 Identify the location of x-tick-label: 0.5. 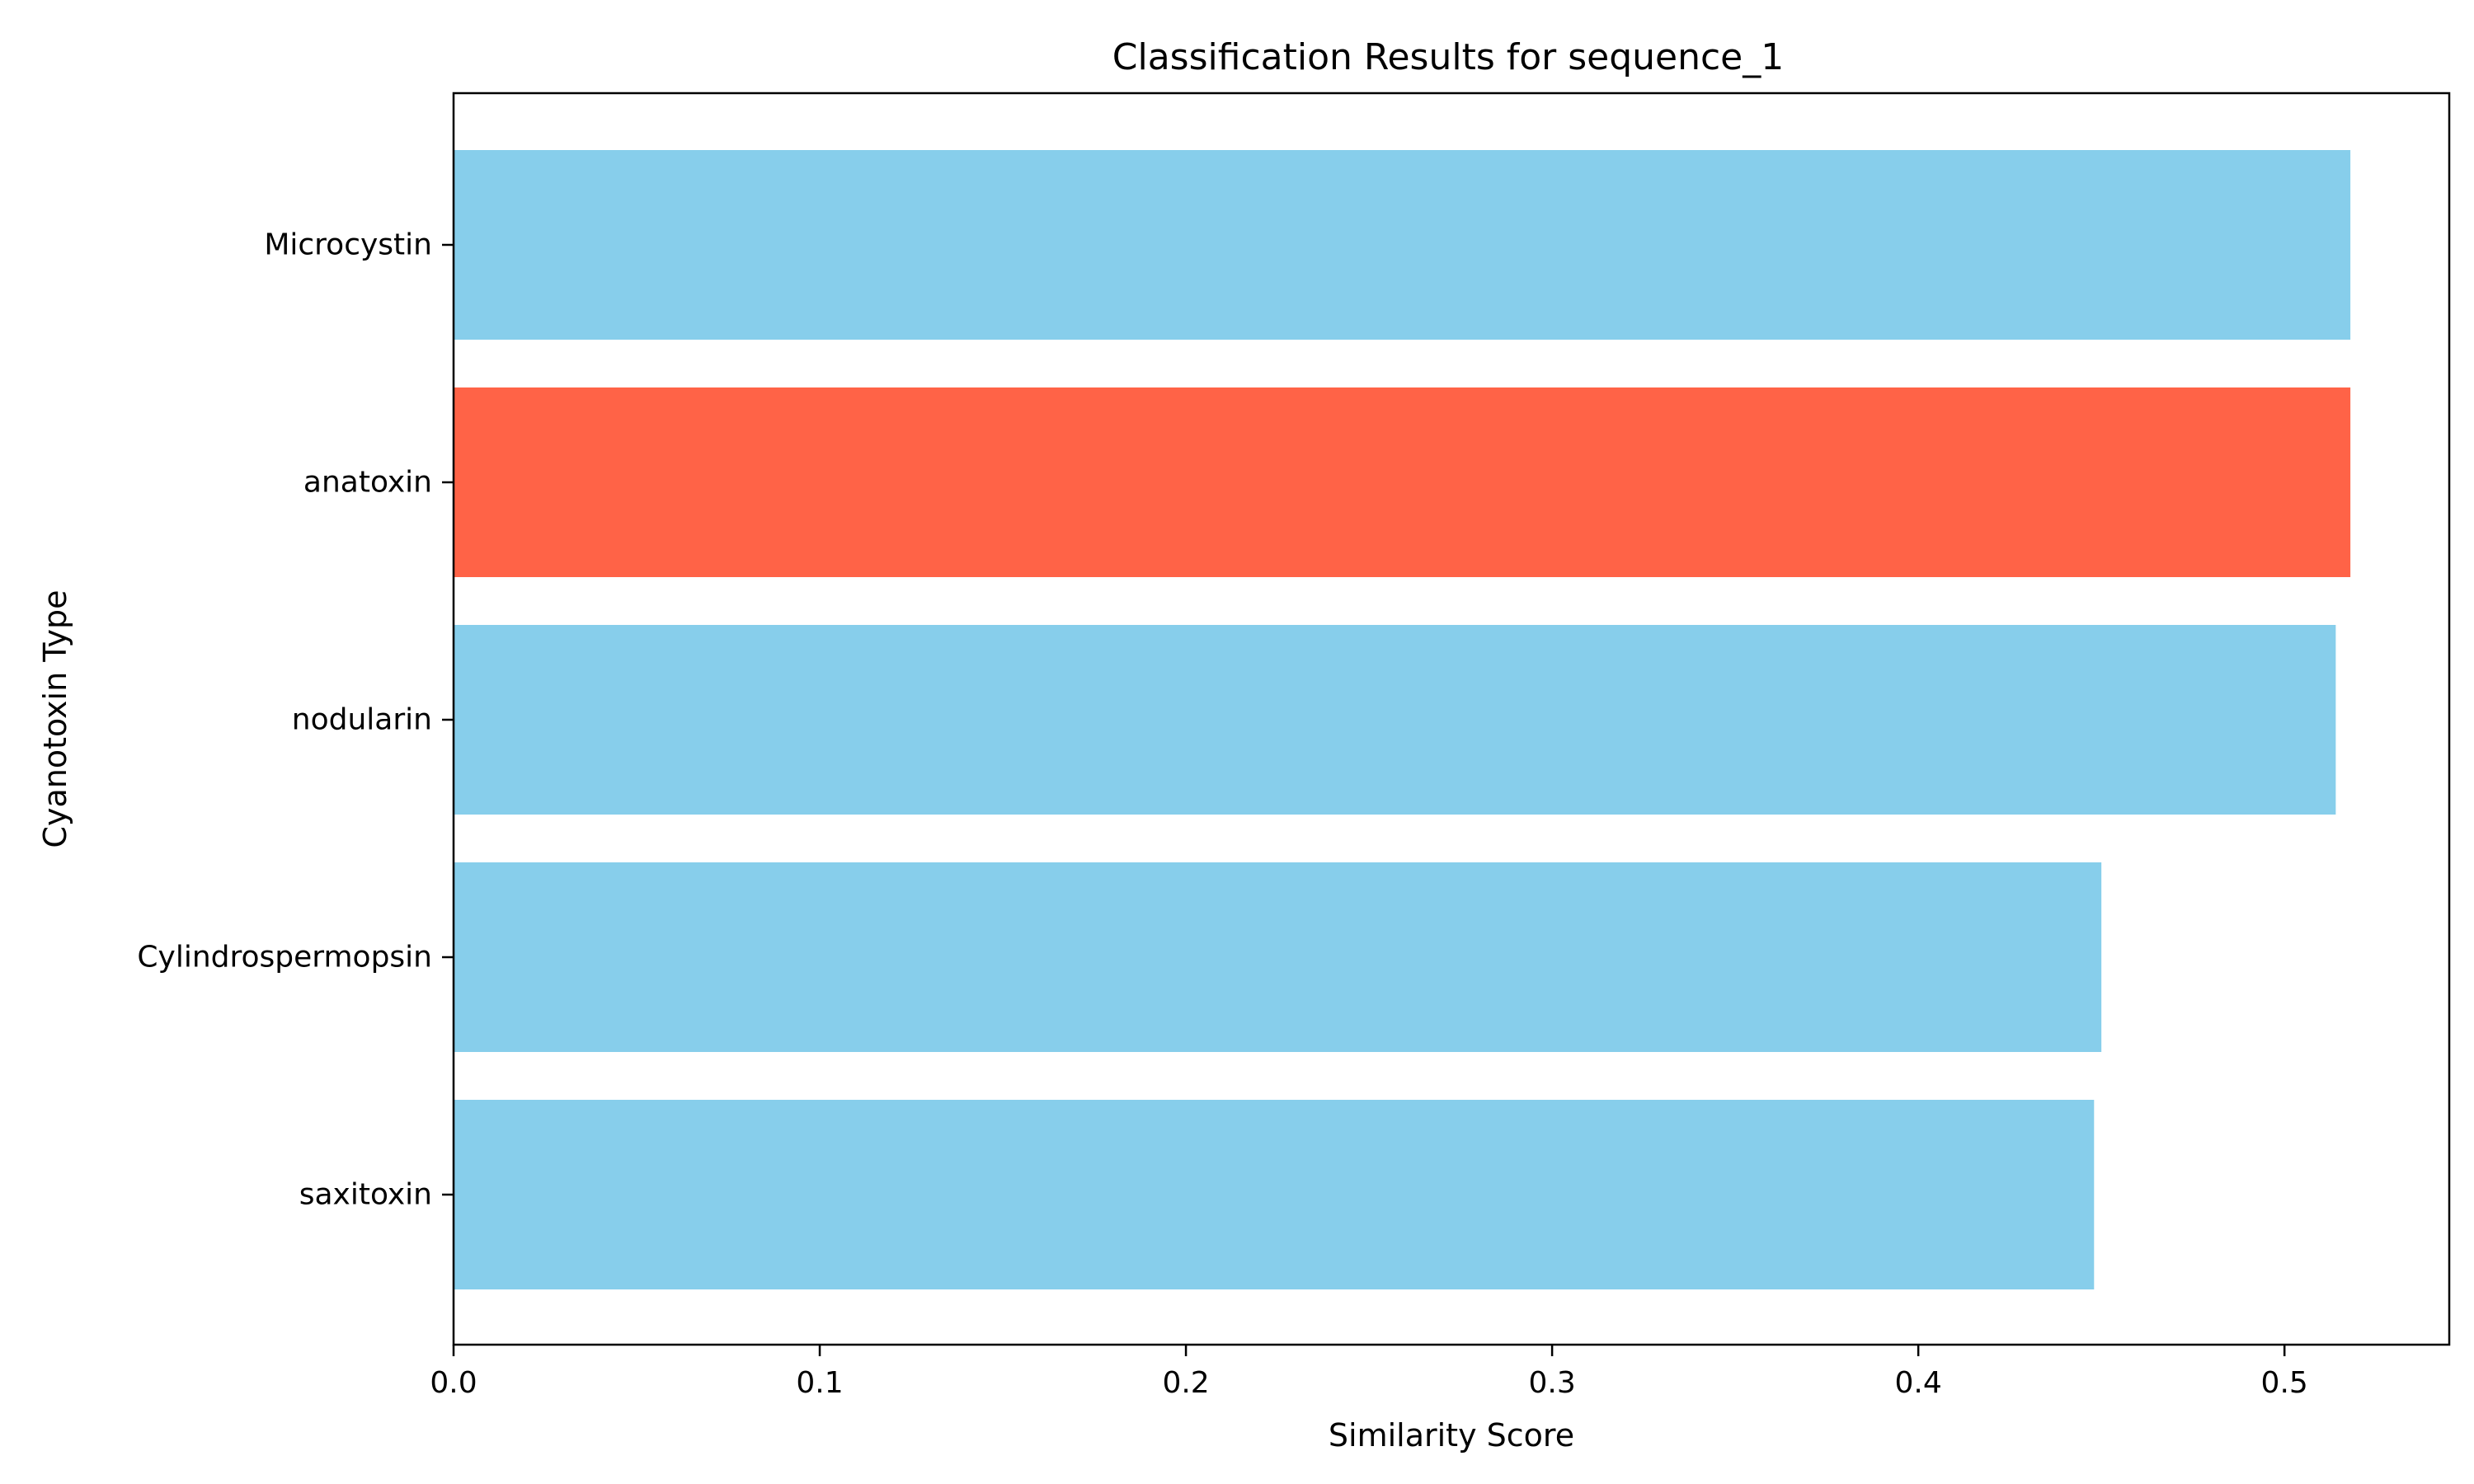
(2284, 1383).